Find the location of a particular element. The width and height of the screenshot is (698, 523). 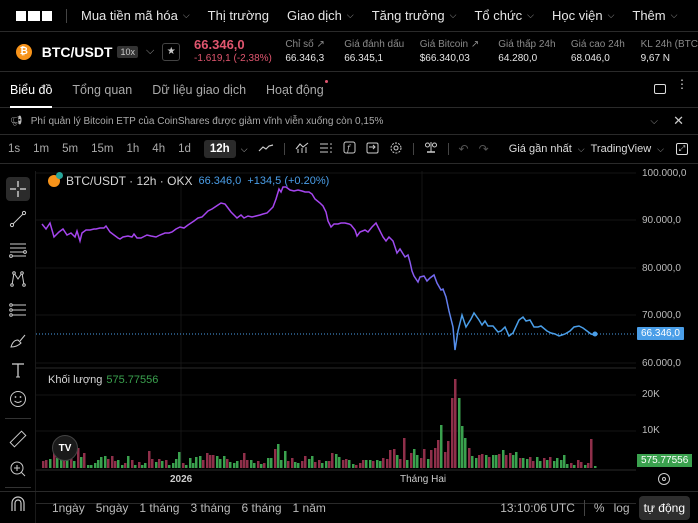

volume-legend: Khối lượng 575.77556 is located at coordinates (103, 380).